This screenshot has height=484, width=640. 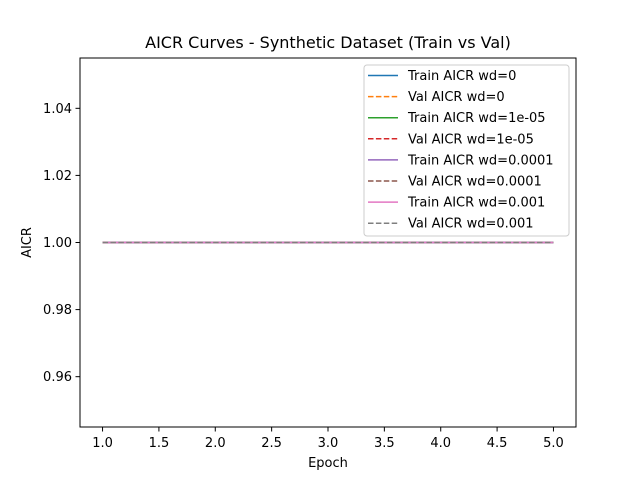 I want to click on y-tick-label: 1.04, so click(x=57, y=109).